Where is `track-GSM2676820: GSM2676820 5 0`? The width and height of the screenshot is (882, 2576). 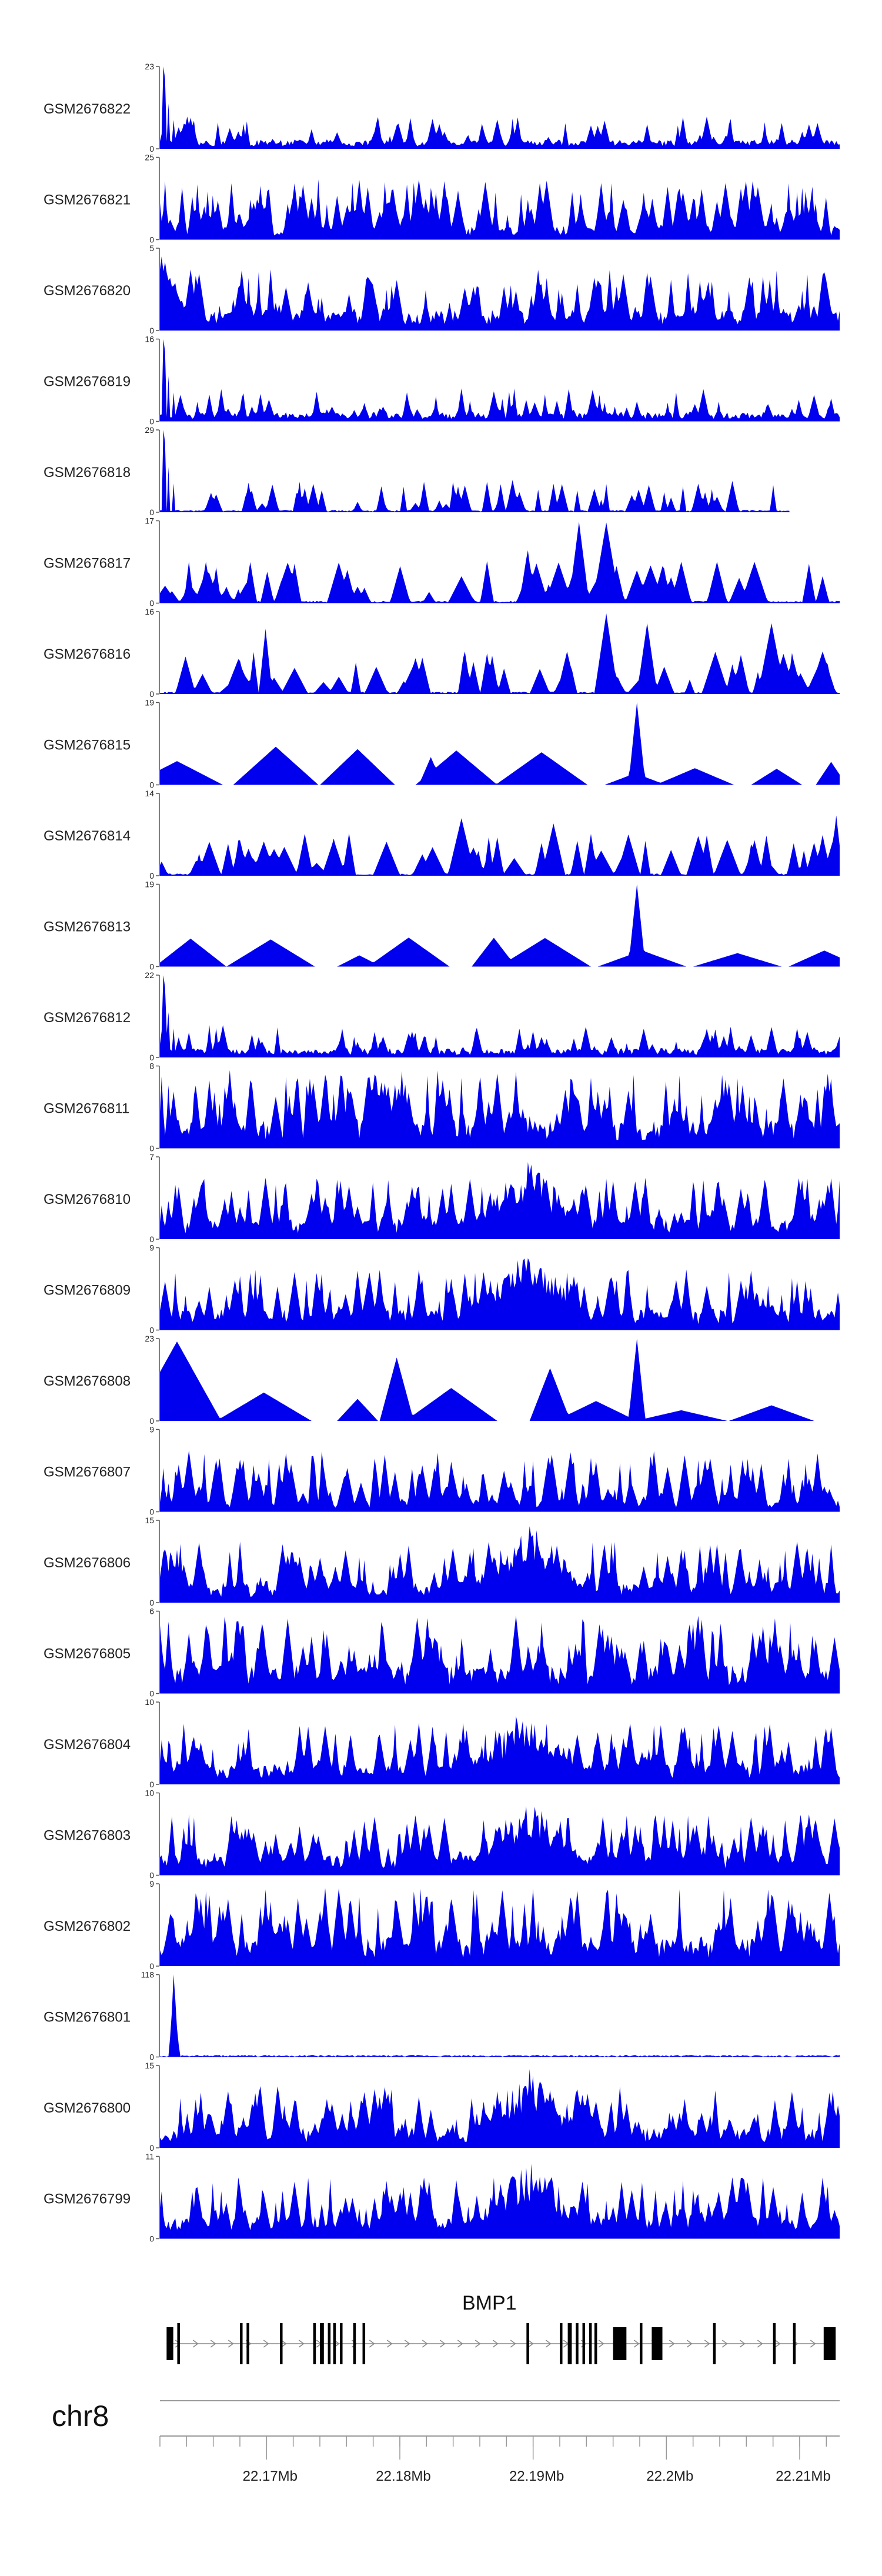
track-GSM2676820: GSM2676820 5 0 is located at coordinates (442, 289).